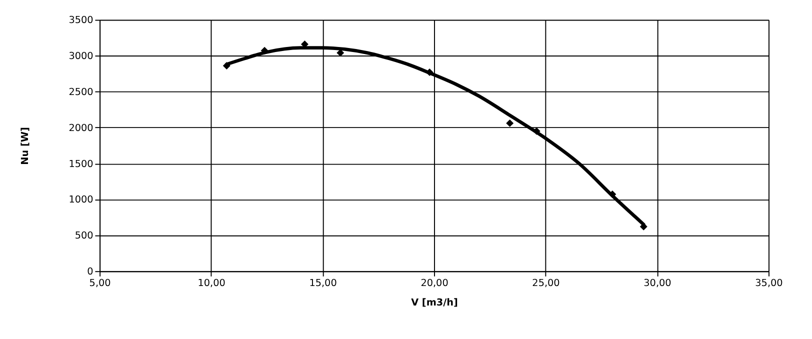  Describe the element at coordinates (434, 284) in the screenshot. I see `x-tick-label: 20,00` at that location.